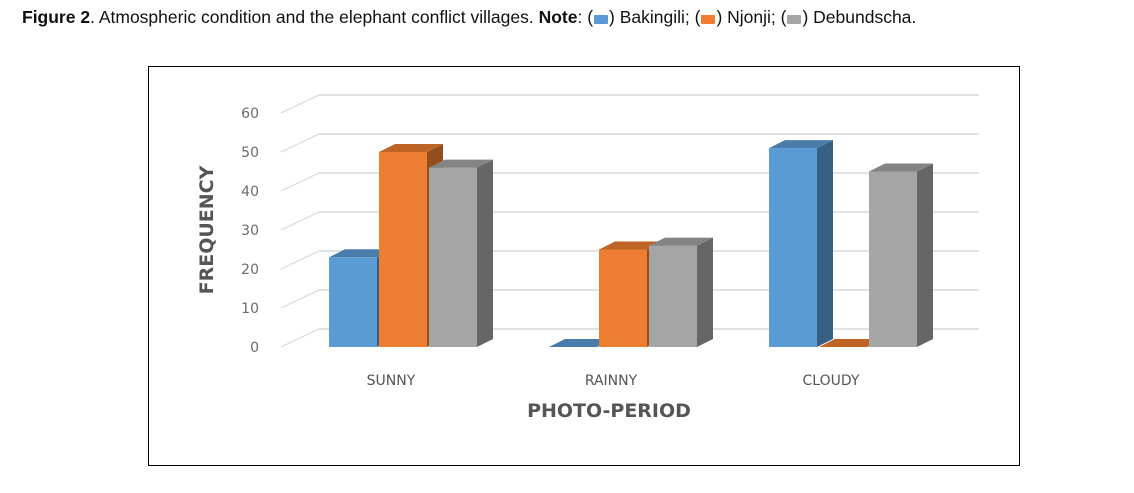  Describe the element at coordinates (254, 348) in the screenshot. I see `y-tick-label: 0` at that location.